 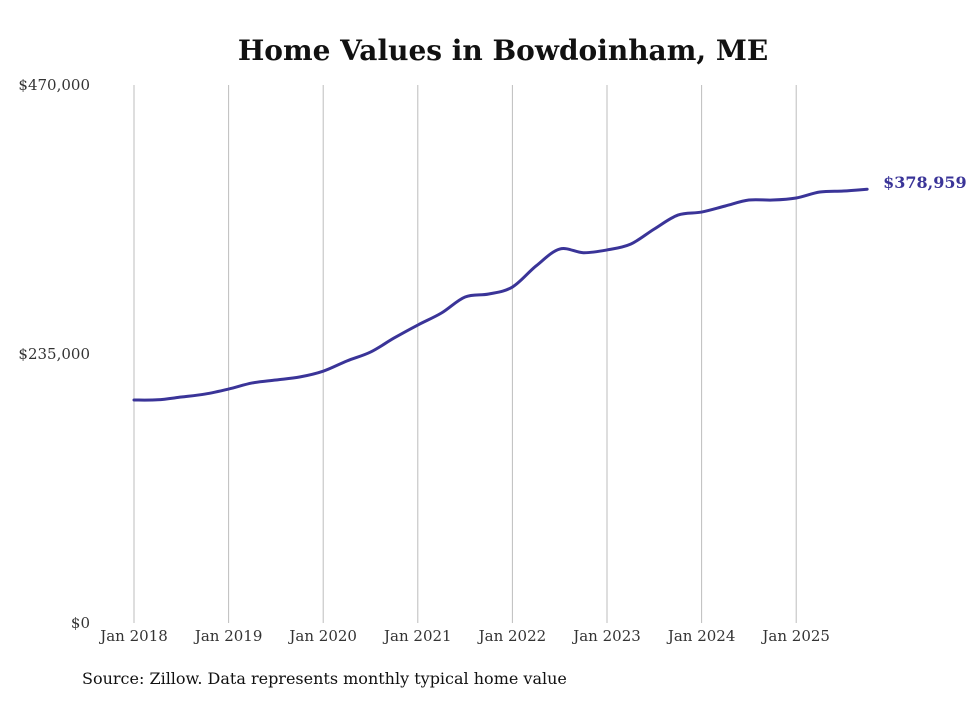 I want to click on x-tick-label: Jan 2023, so click(x=606, y=636).